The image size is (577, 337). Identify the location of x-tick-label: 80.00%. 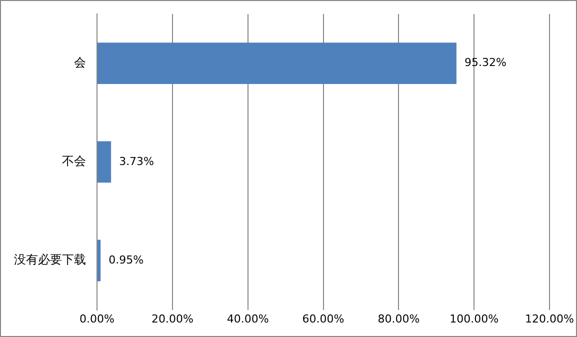
(399, 319).